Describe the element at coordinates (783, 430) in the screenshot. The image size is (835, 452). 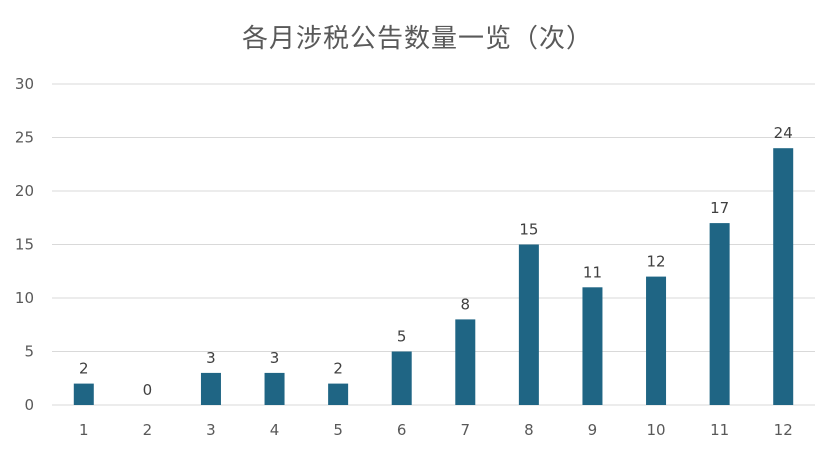
I see `x-tick-label: 12` at that location.